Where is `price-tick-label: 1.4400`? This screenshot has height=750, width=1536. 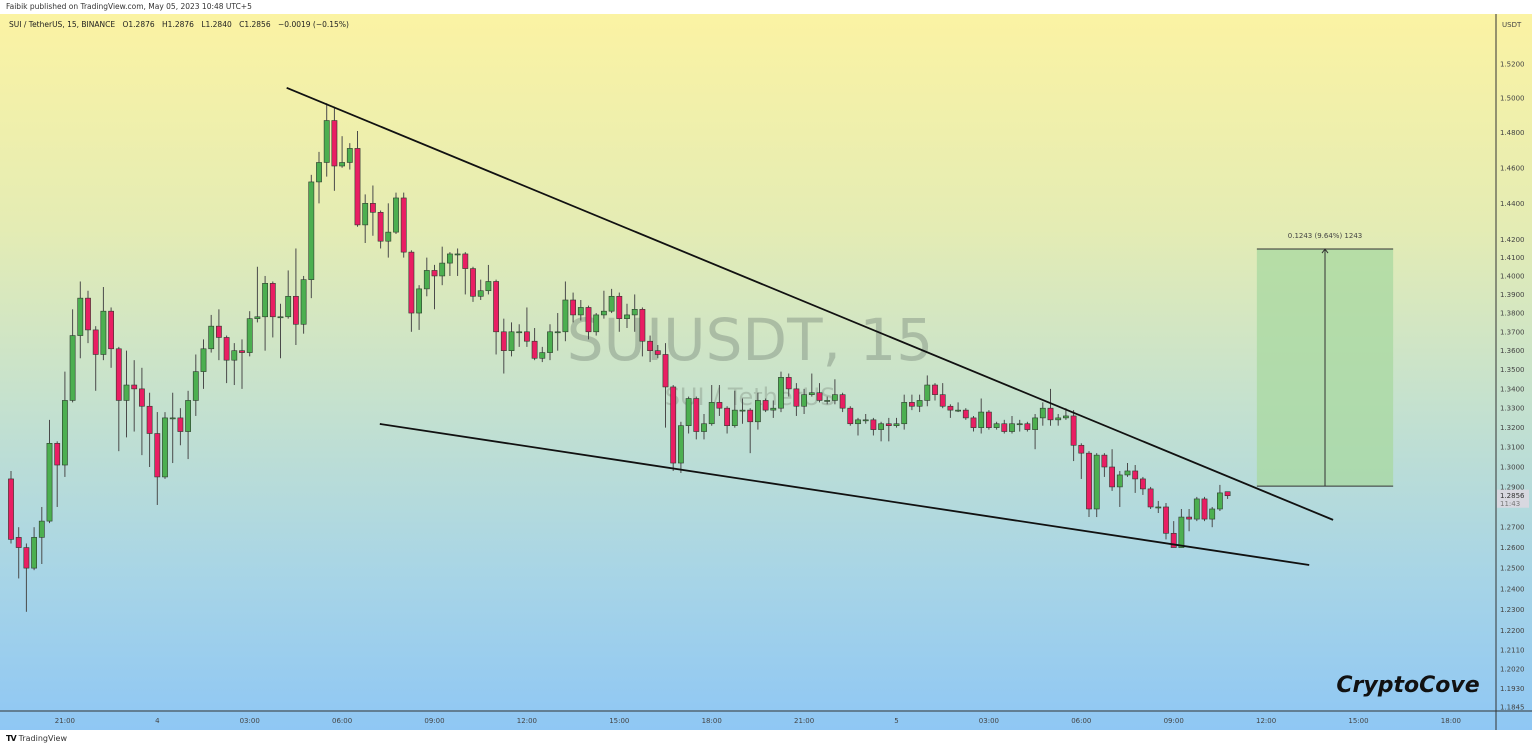
price-tick-label: 1.4400 is located at coordinates (1512, 204).